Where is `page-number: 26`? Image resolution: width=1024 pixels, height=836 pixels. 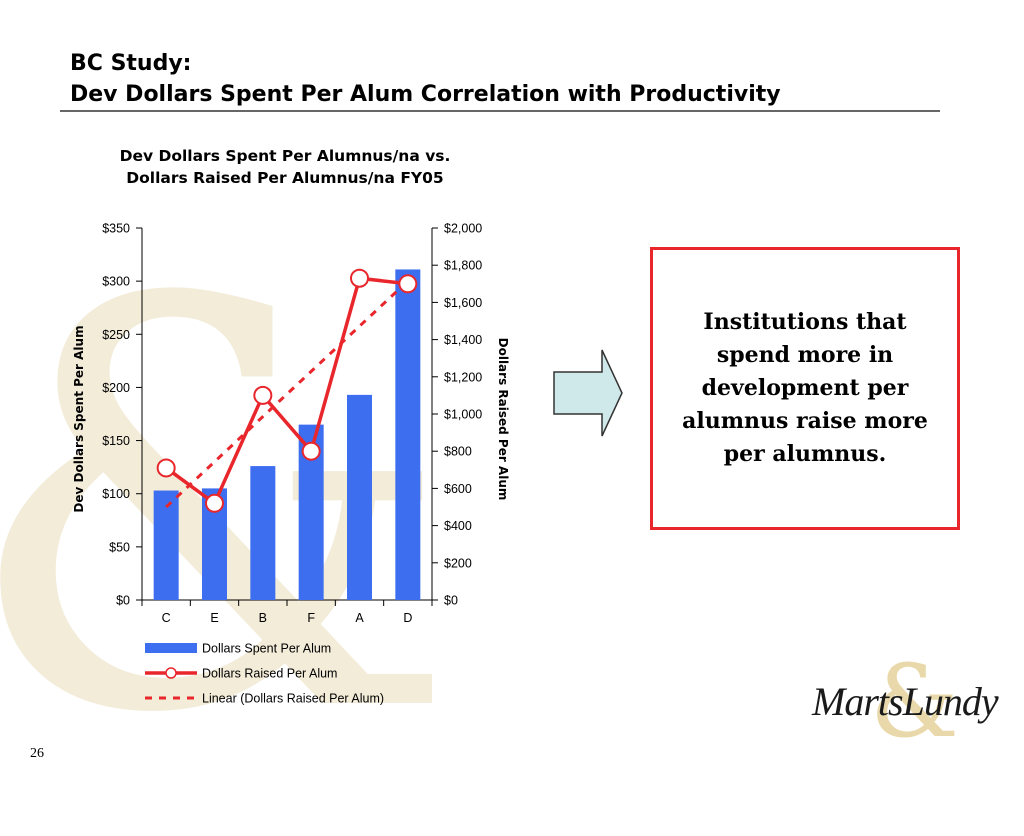
page-number: 26 is located at coordinates (37, 753).